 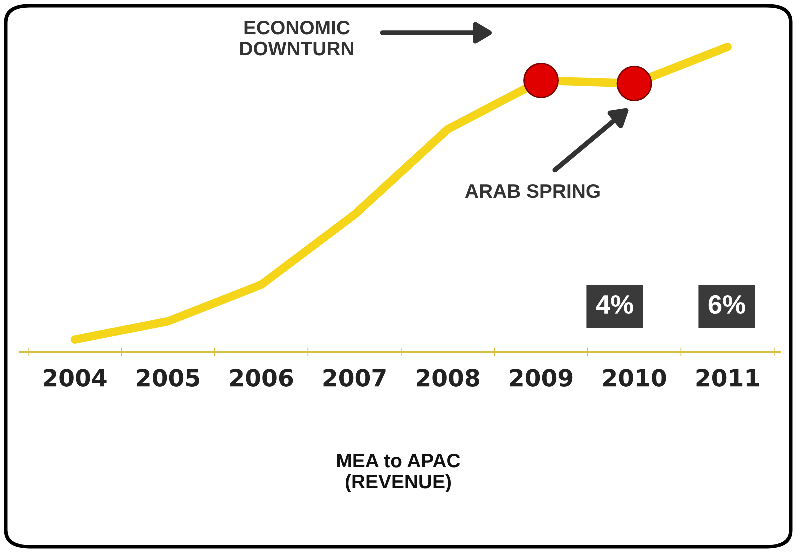 I want to click on x-tick-label: 2010, so click(x=635, y=378).